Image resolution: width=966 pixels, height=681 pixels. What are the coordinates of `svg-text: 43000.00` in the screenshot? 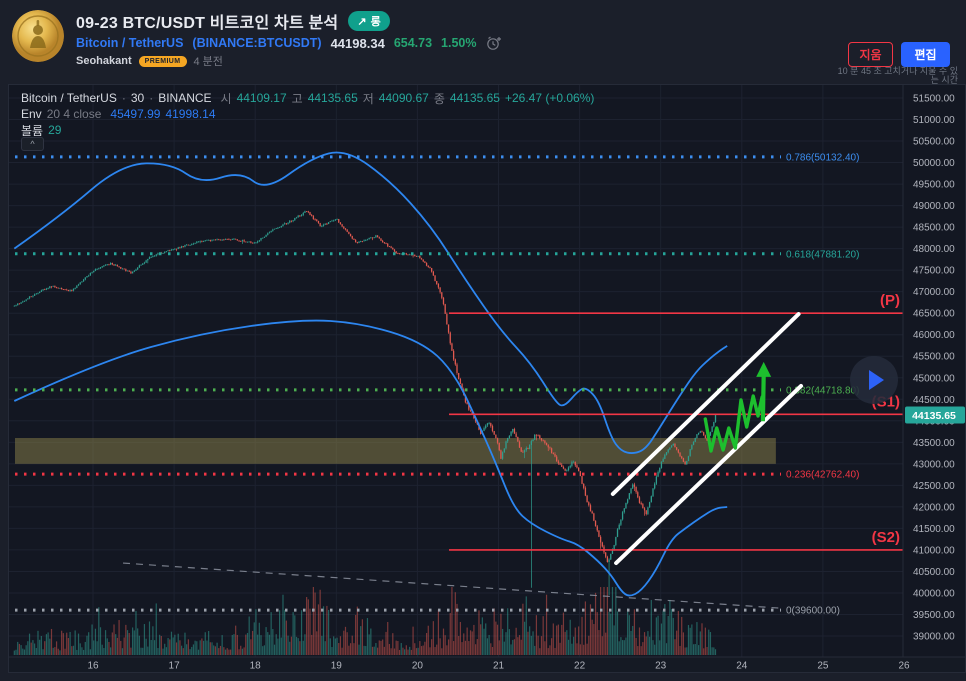 It's located at (934, 464).